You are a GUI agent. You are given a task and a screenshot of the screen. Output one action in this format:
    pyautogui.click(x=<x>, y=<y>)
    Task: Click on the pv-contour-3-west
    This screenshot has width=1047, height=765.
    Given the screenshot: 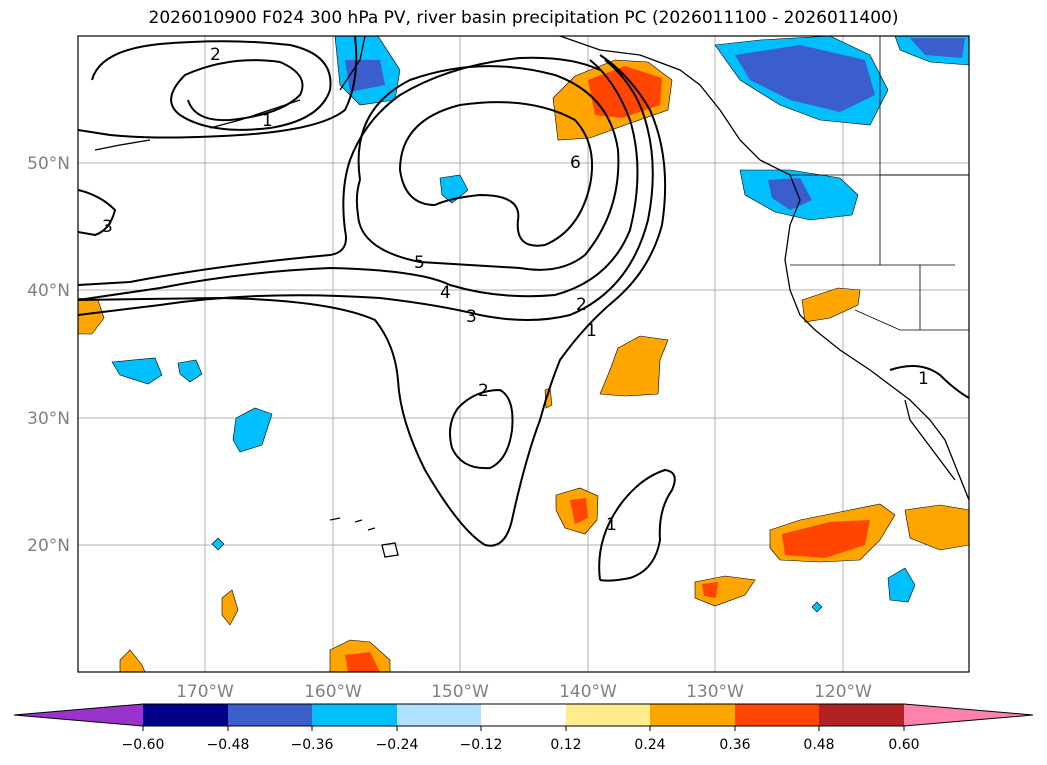 What is the action you would take?
    pyautogui.click(x=97, y=213)
    